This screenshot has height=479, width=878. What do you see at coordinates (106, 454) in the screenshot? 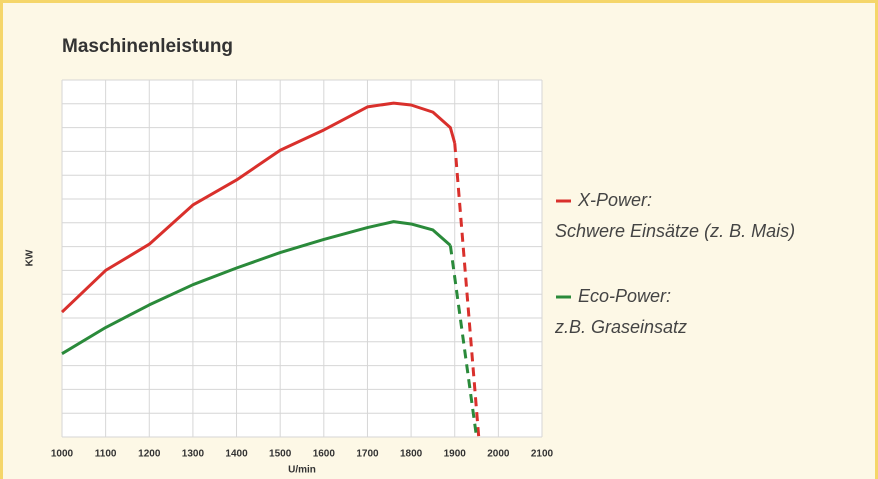
I see `x-tick-label: 1100` at bounding box center [106, 454].